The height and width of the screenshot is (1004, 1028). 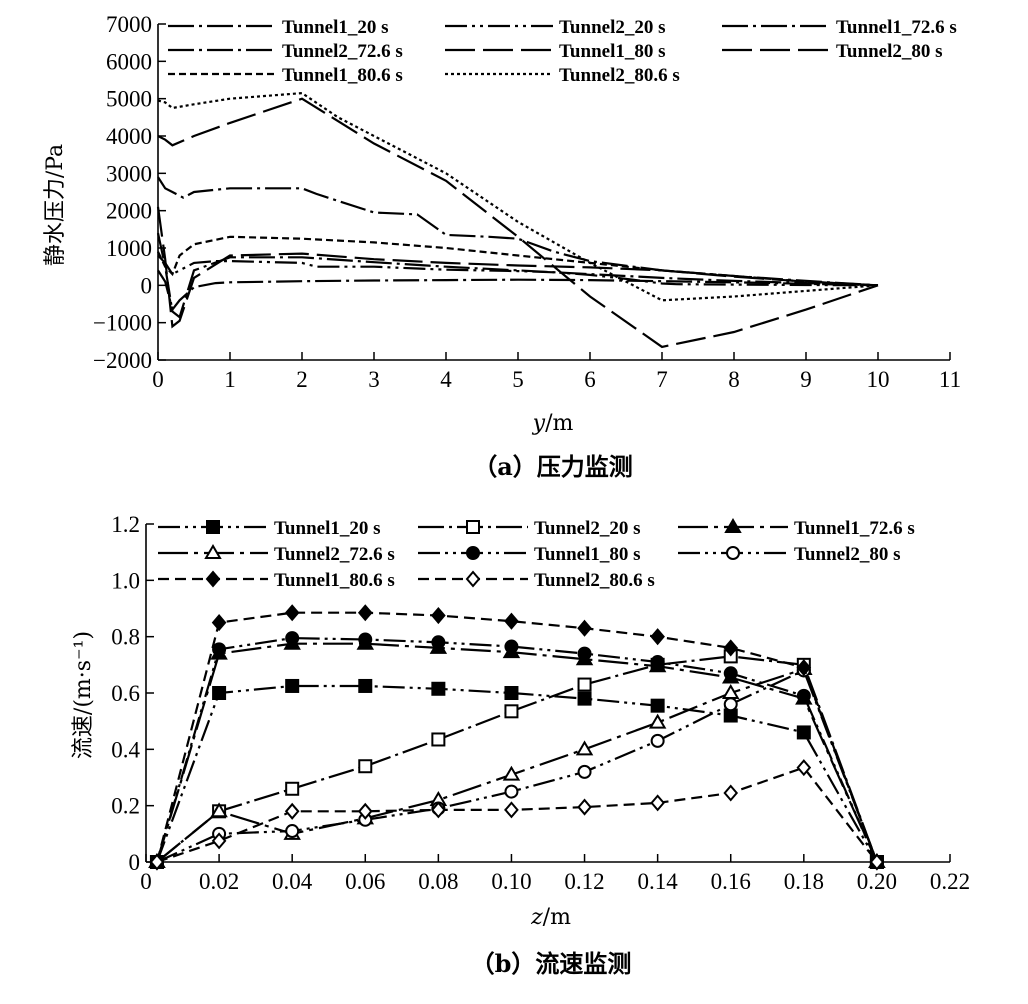 What do you see at coordinates (950, 379) in the screenshot?
I see `pressure-x-tick-label: 11` at bounding box center [950, 379].